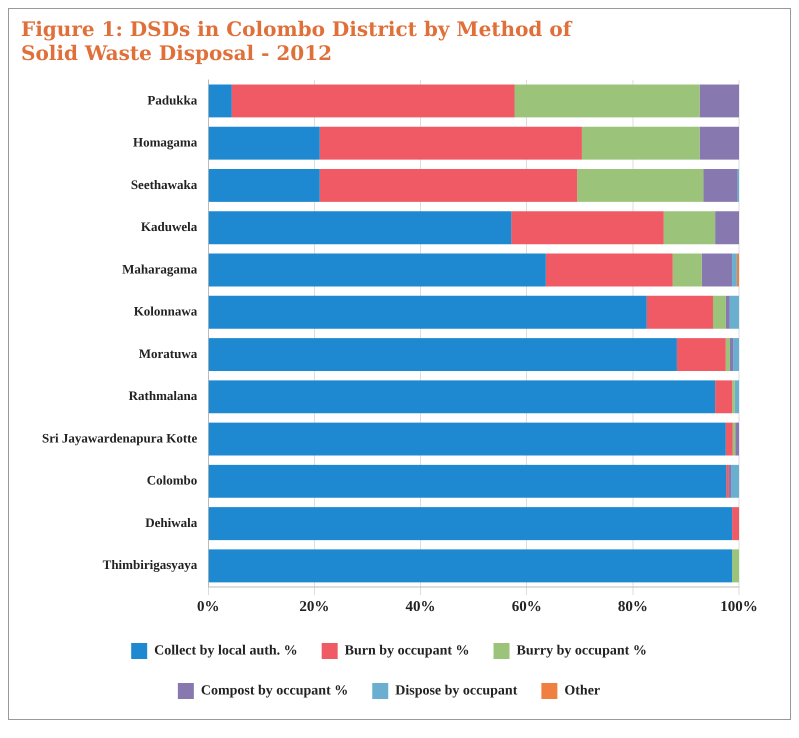 The image size is (799, 738). Describe the element at coordinates (421, 606) in the screenshot. I see `x-tick-label: 40%` at that location.